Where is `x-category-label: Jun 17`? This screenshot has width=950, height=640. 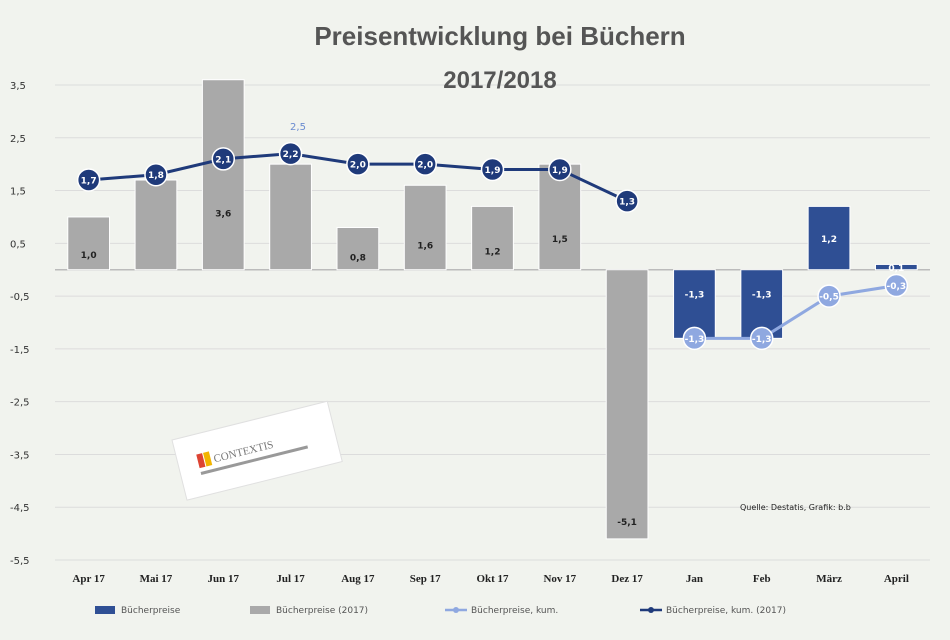 x-category-label: Jun 17 is located at coordinates (224, 579).